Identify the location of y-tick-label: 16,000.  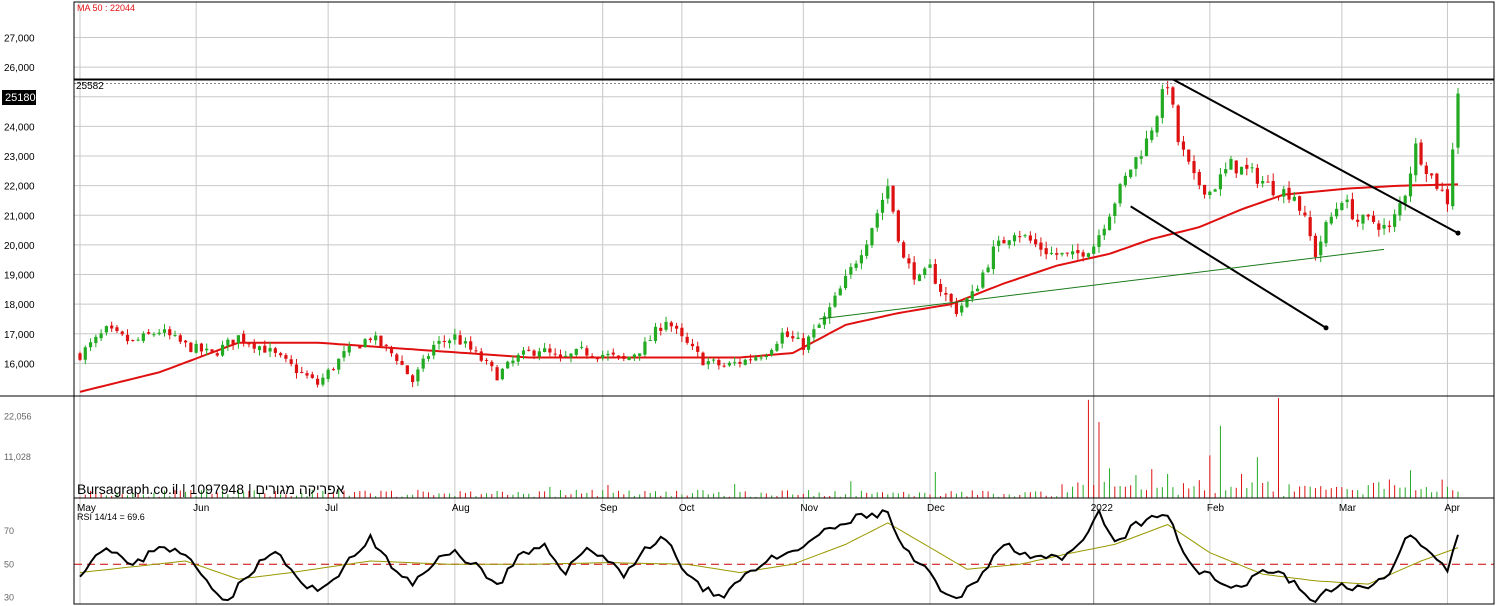
(19, 364).